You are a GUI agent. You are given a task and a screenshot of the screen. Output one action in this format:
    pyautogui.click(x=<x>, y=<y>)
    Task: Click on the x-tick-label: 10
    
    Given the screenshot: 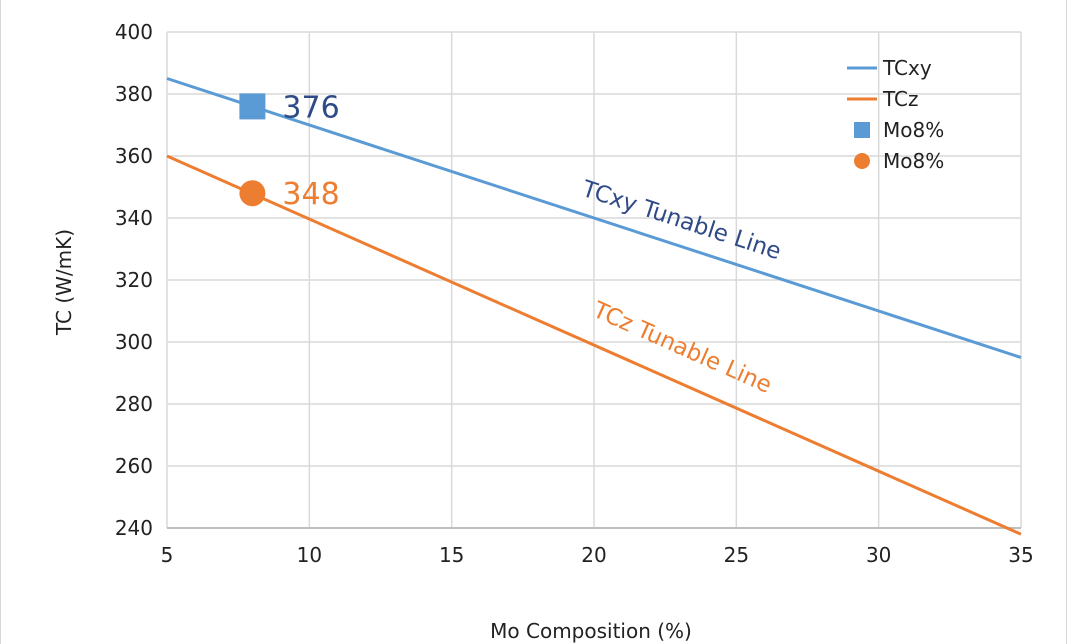 What is the action you would take?
    pyautogui.click(x=309, y=555)
    